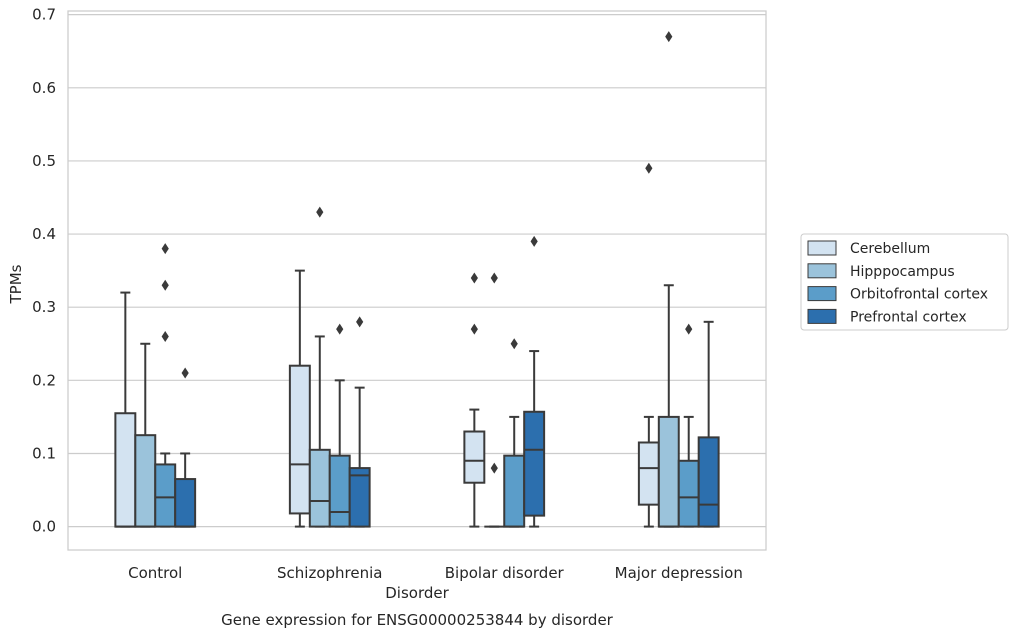 Image resolution: width=1018 pixels, height=637 pixels. What do you see at coordinates (417, 593) in the screenshot?
I see `x-axis-title: Disorder` at bounding box center [417, 593].